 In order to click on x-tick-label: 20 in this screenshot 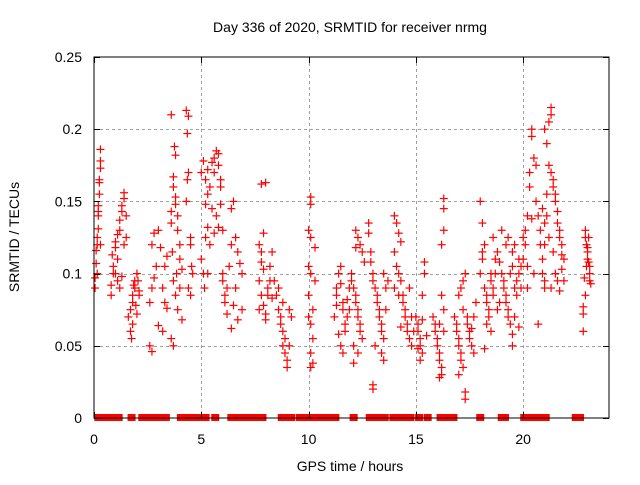, I will do `click(523, 439)`.